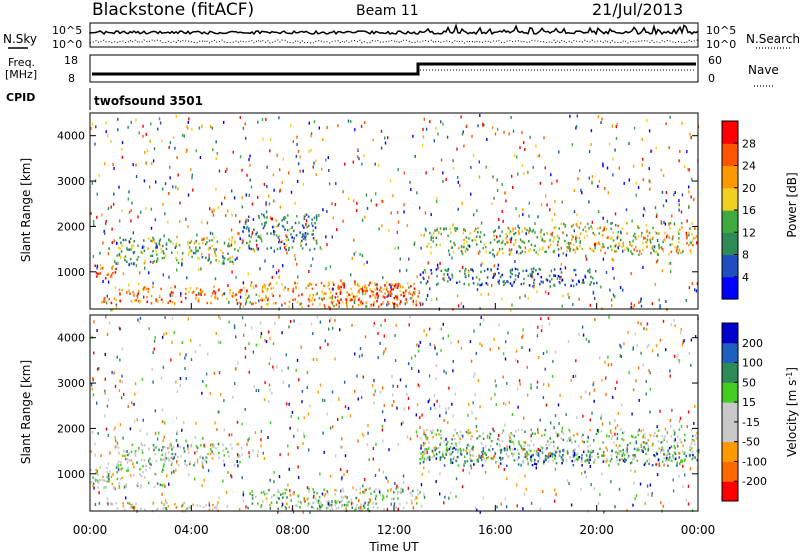 The height and width of the screenshot is (554, 800). What do you see at coordinates (730, 177) in the screenshot?
I see `colorbar-swatch` at bounding box center [730, 177].